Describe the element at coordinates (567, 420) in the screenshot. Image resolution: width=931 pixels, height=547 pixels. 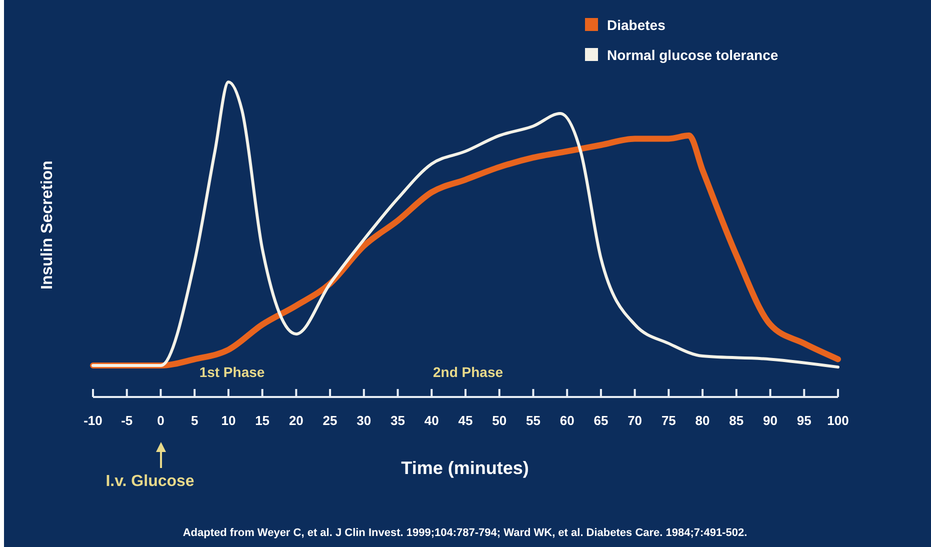
I see `x-tick-label: 60` at that location.